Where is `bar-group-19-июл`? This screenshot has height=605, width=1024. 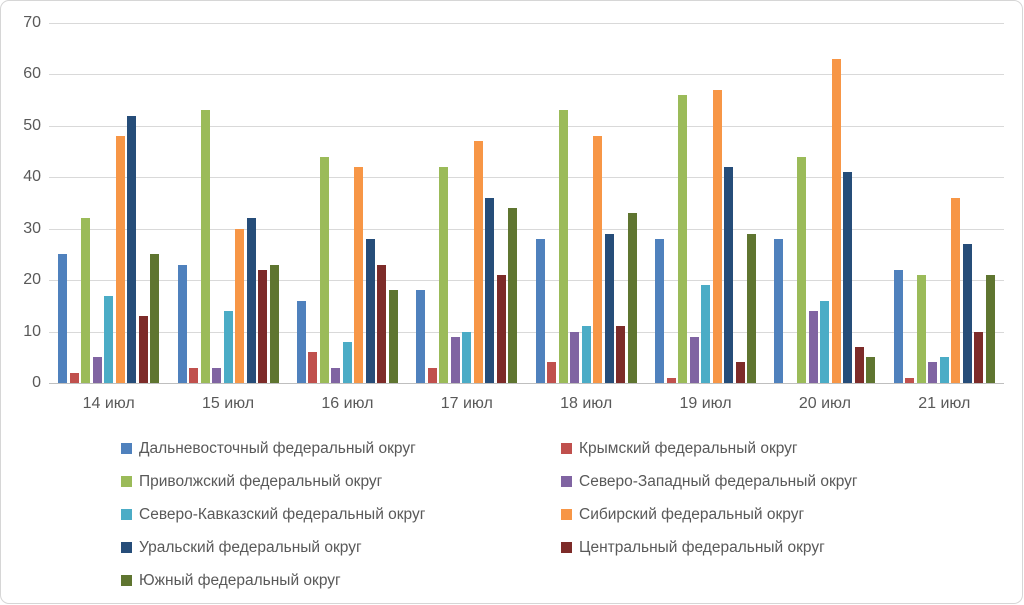 bar-group-19-июл is located at coordinates (705, 203).